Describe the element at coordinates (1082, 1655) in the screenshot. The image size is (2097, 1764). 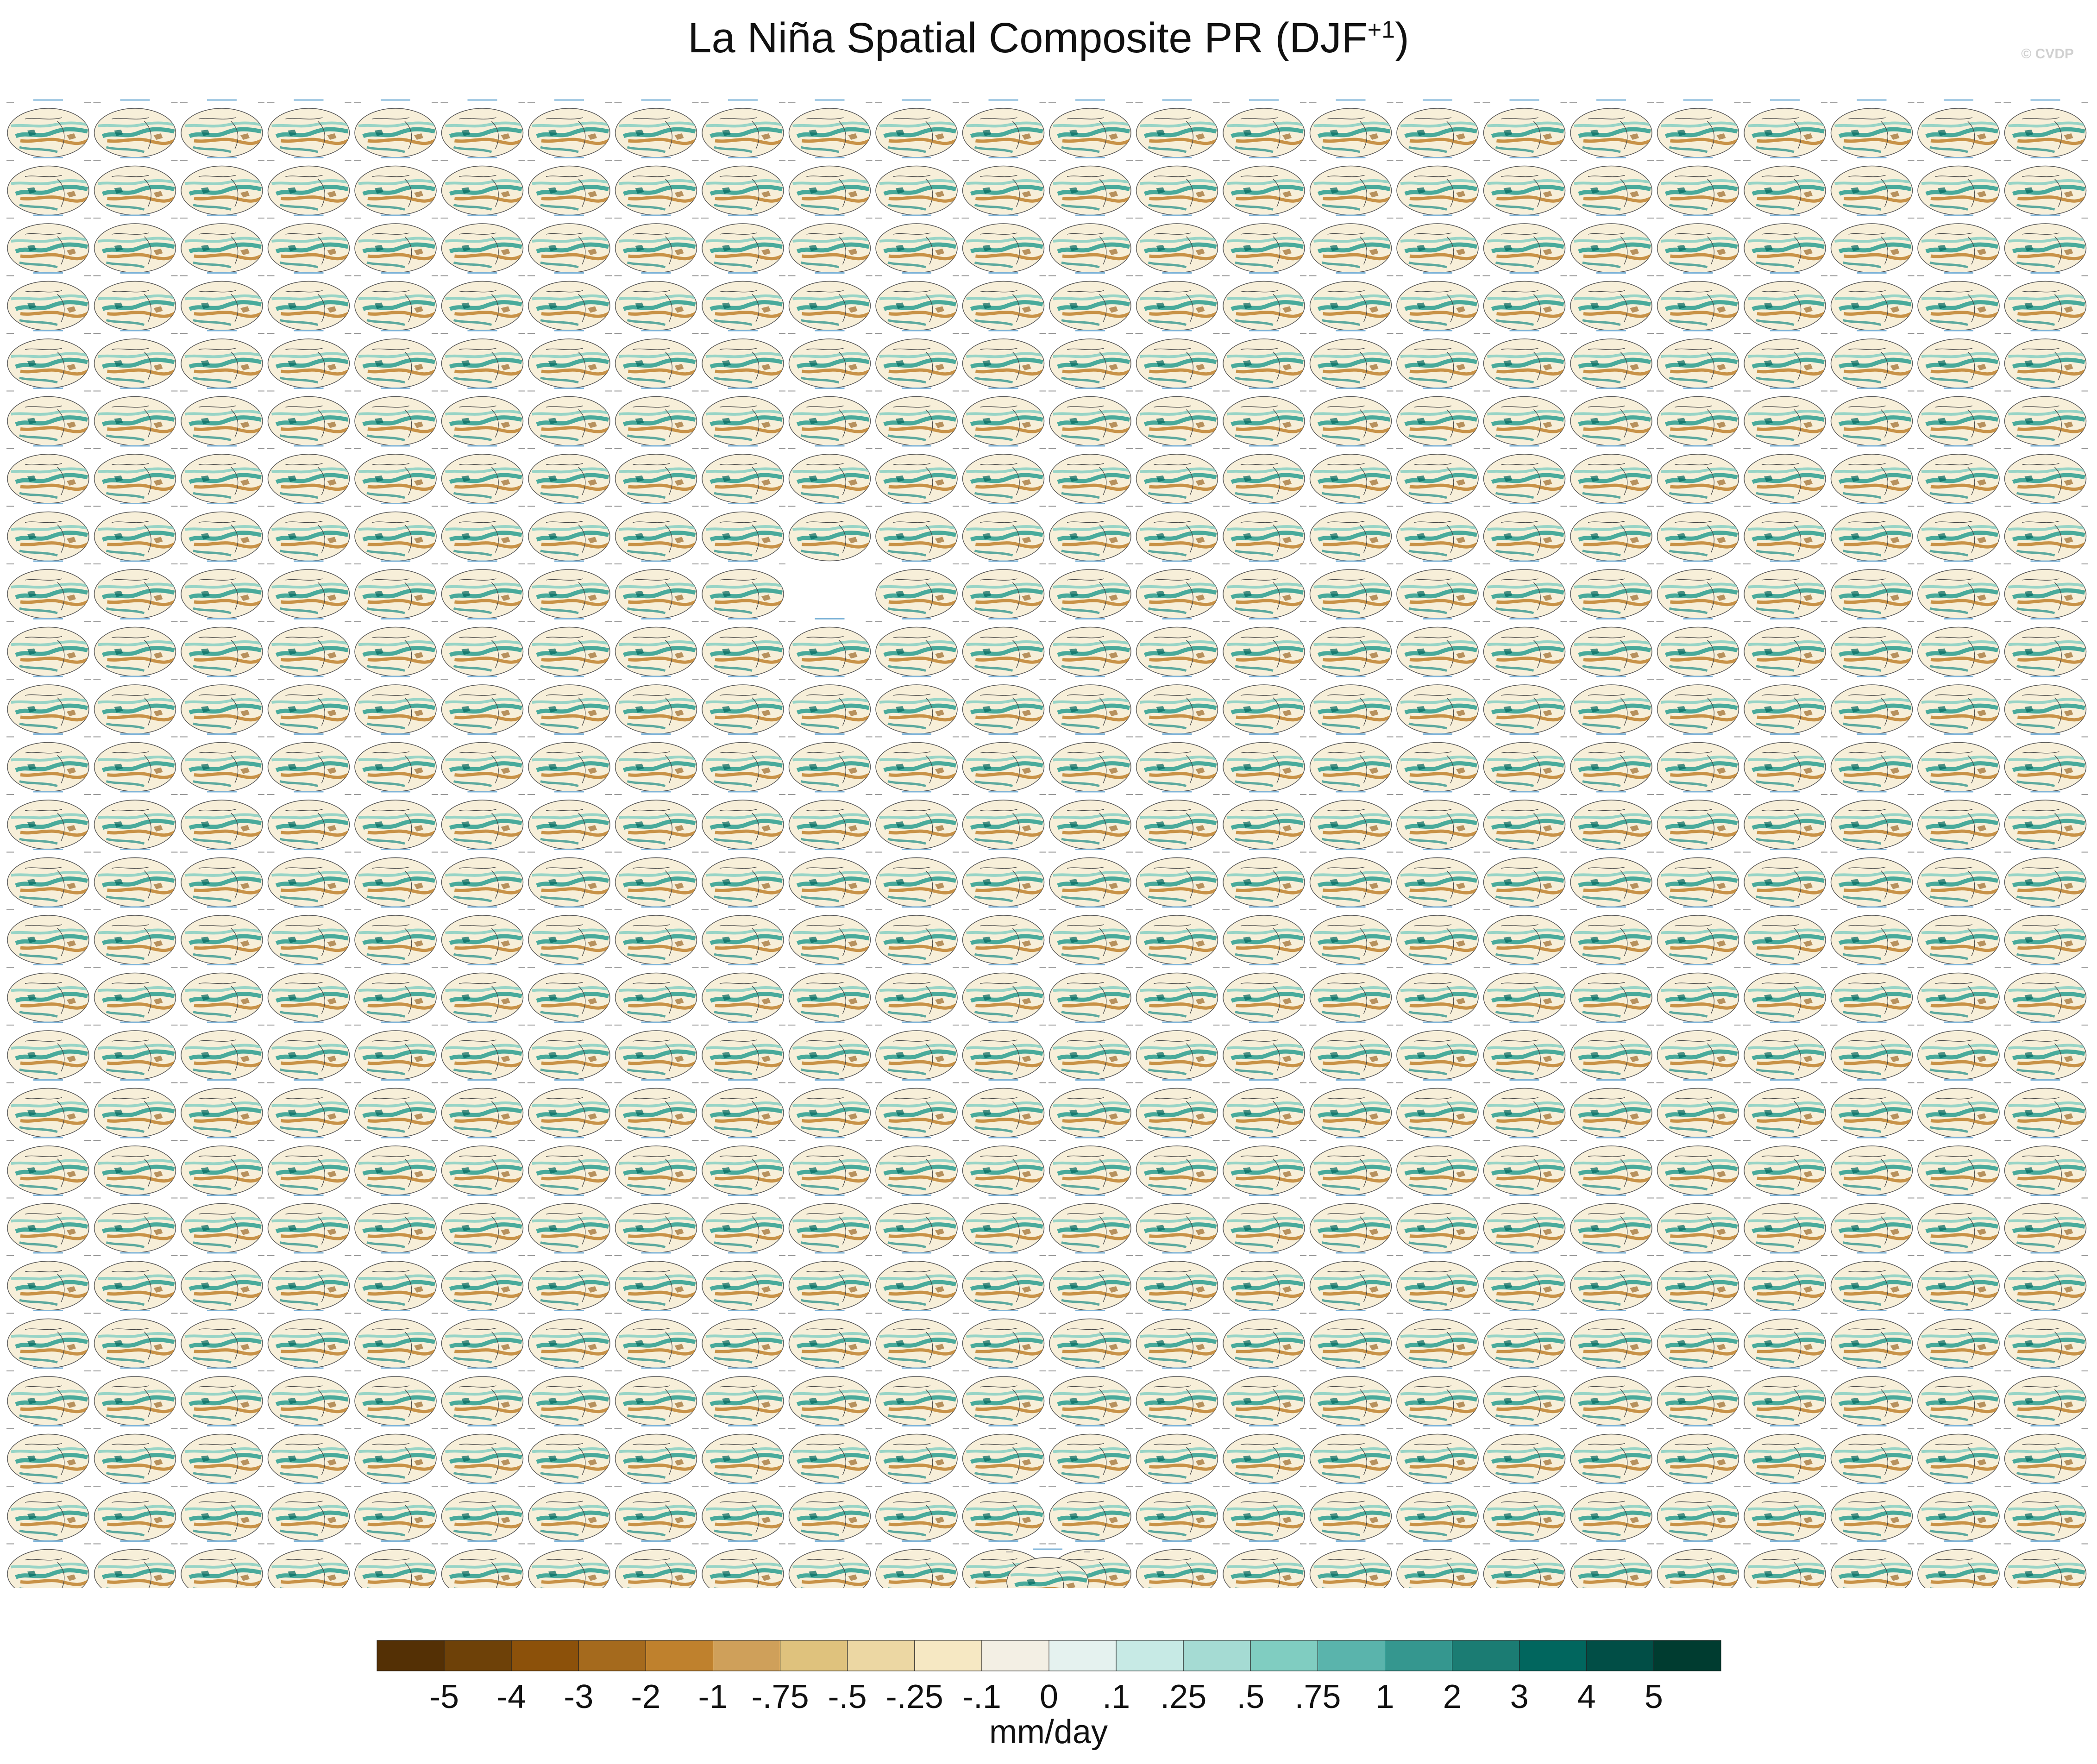
I see `colorbar-swatch` at that location.